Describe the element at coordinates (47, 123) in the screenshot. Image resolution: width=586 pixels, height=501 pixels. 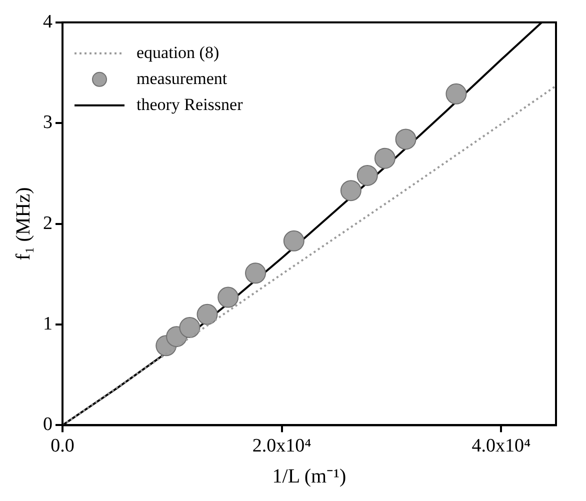
I see `y-tick-label: 3` at that location.